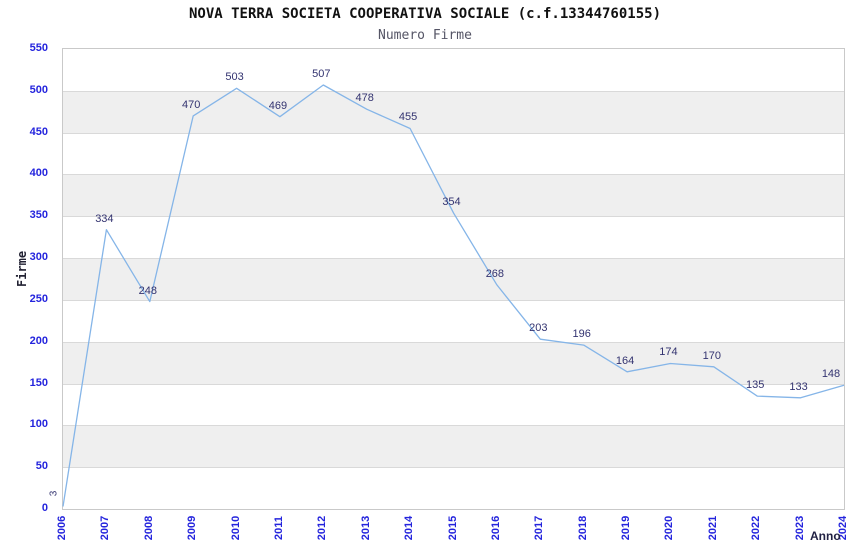 The width and height of the screenshot is (850, 550). Describe the element at coordinates (278, 105) in the screenshot. I see `data-point-label: 469` at that location.